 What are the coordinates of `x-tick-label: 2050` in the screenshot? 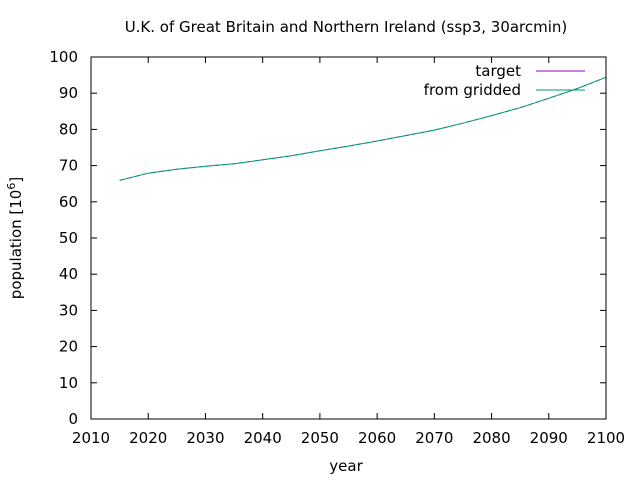 It's located at (320, 438).